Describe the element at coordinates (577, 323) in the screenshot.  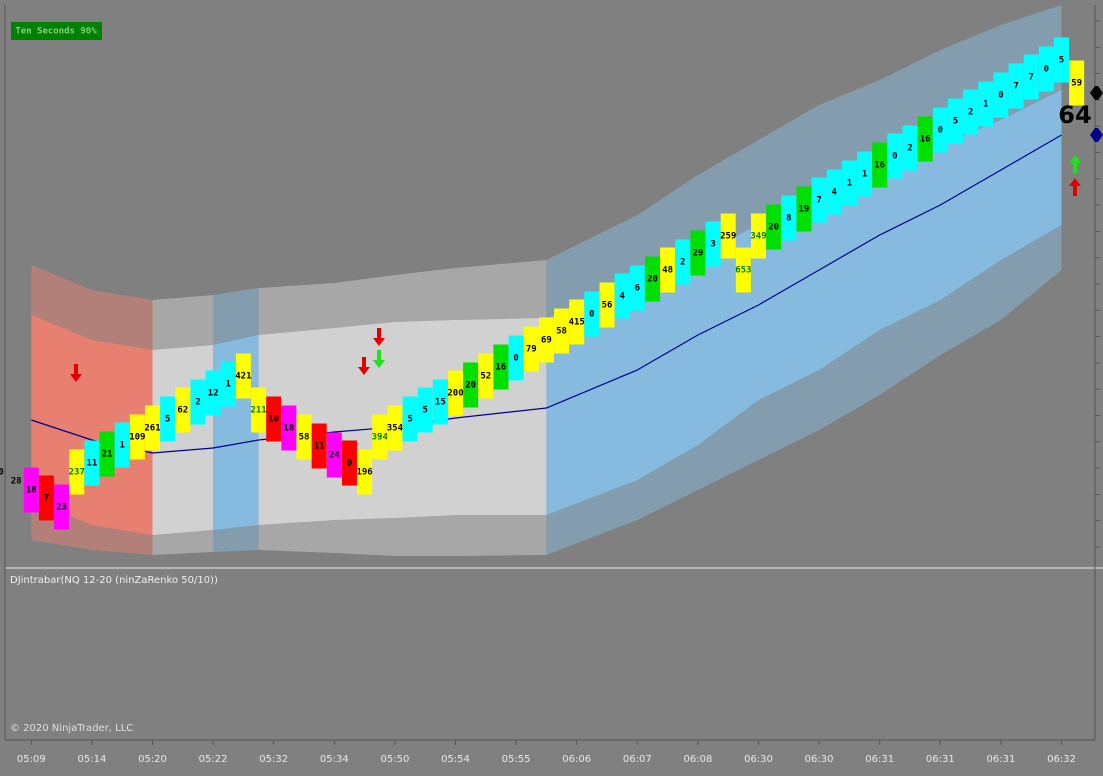
I see `brick-label: 415` at that location.